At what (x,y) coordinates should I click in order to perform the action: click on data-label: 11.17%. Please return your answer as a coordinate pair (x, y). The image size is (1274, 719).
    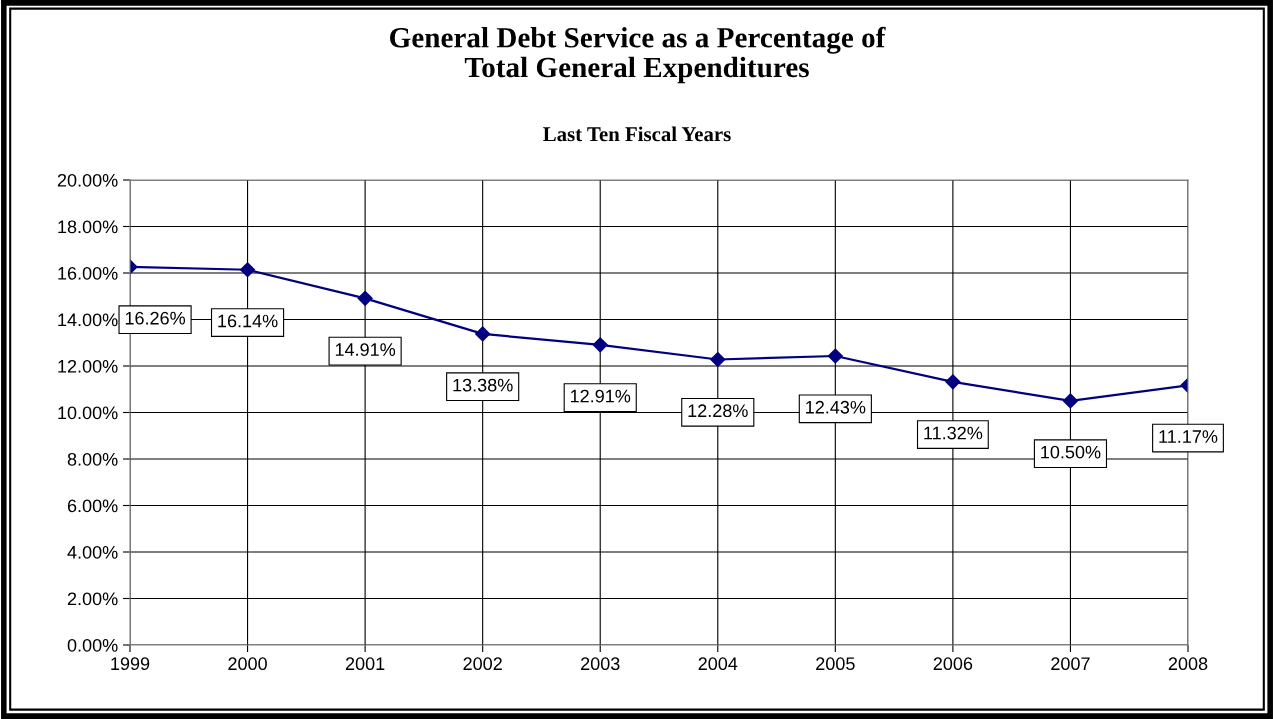
    Looking at the image, I should click on (1188, 436).